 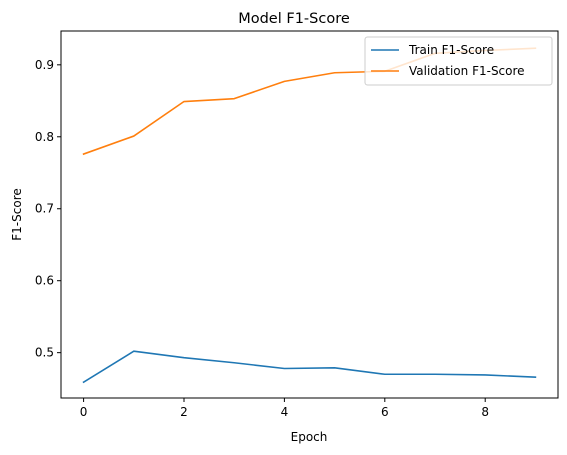 What do you see at coordinates (467, 71) in the screenshot?
I see `legend-label-1: Validation F1-Score` at bounding box center [467, 71].